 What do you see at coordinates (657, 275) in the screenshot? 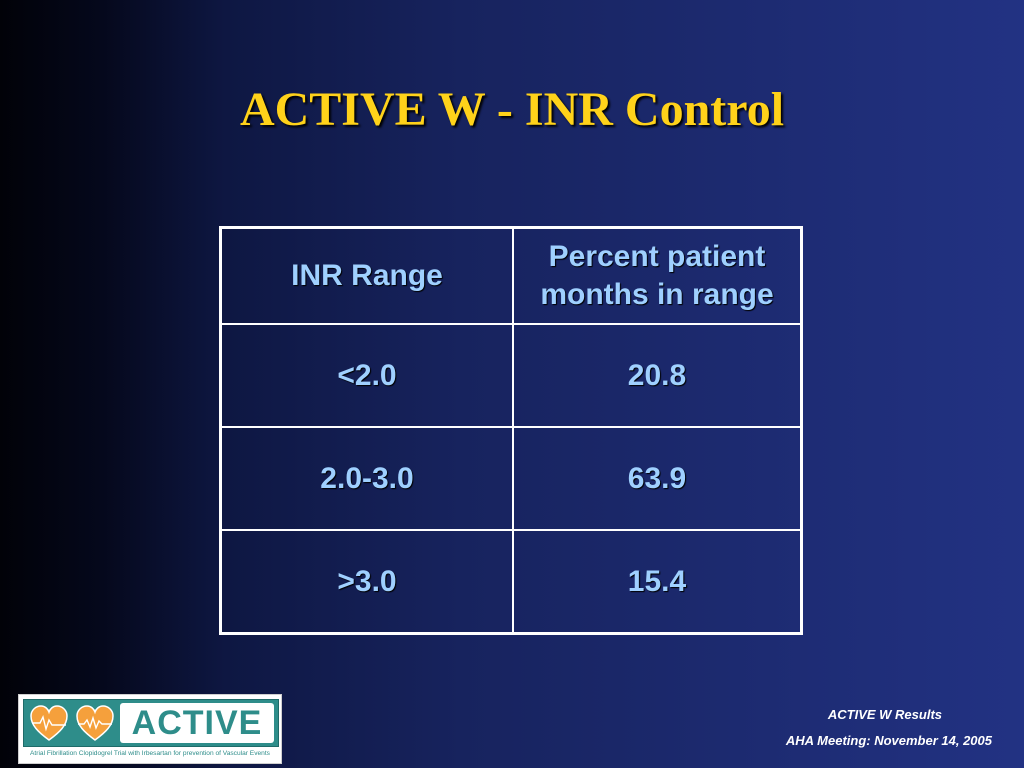
I see `header-percent-months: Percent patient months in range` at bounding box center [657, 275].